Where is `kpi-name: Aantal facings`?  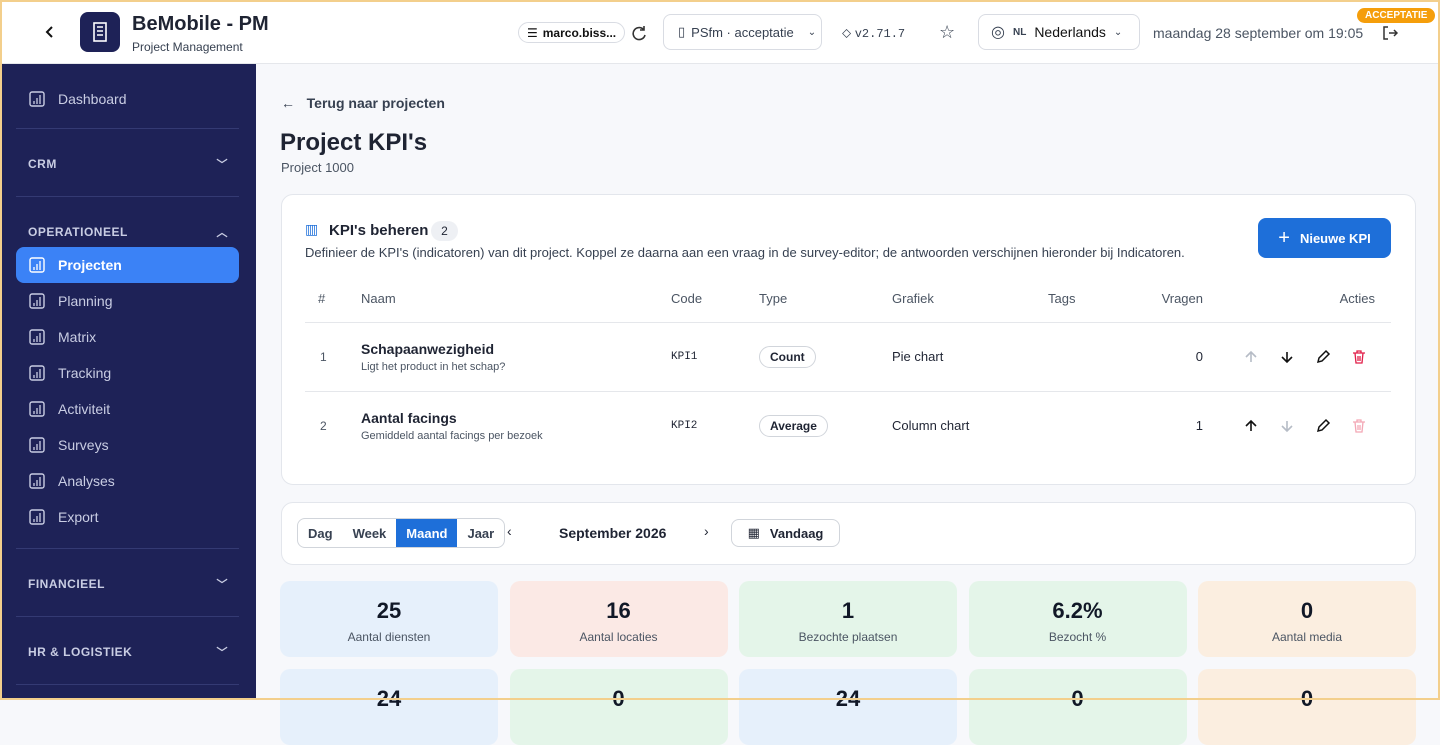
kpi-name: Aantal facings is located at coordinates (409, 418).